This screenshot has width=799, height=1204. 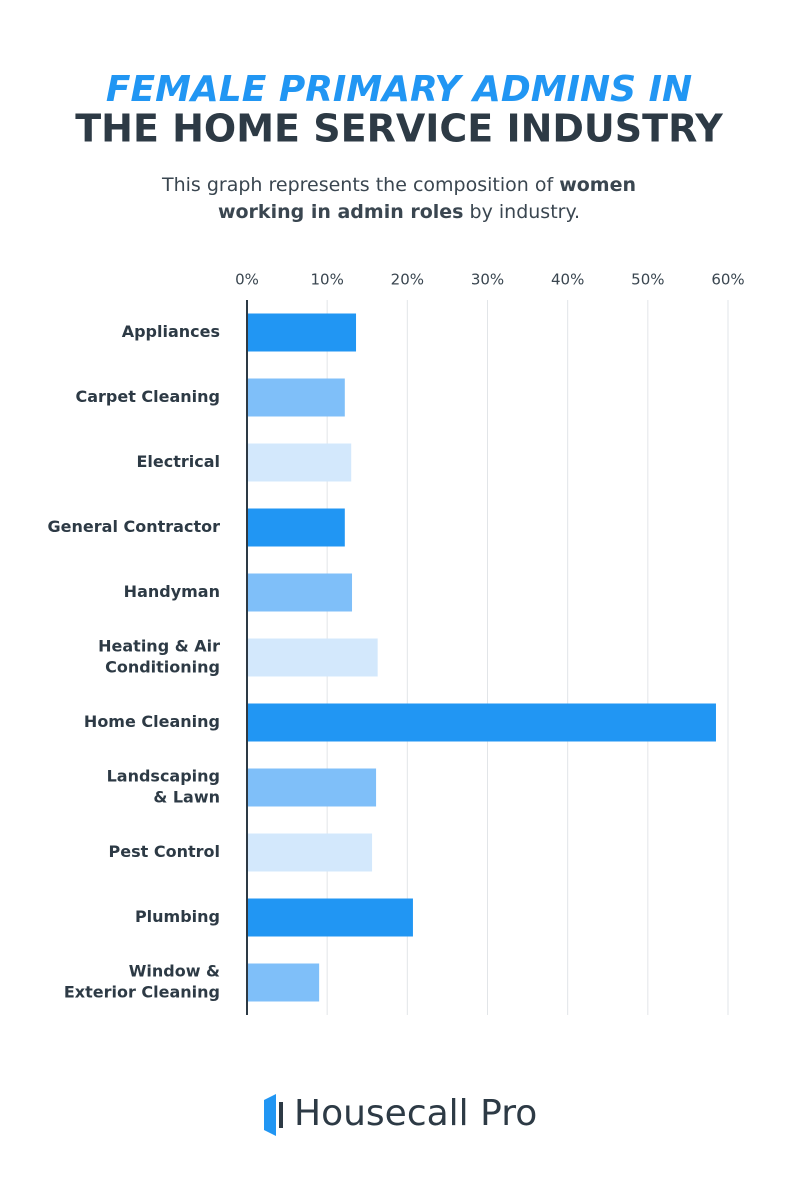 What do you see at coordinates (247, 280) in the screenshot?
I see `x-tick-label: 0%` at bounding box center [247, 280].